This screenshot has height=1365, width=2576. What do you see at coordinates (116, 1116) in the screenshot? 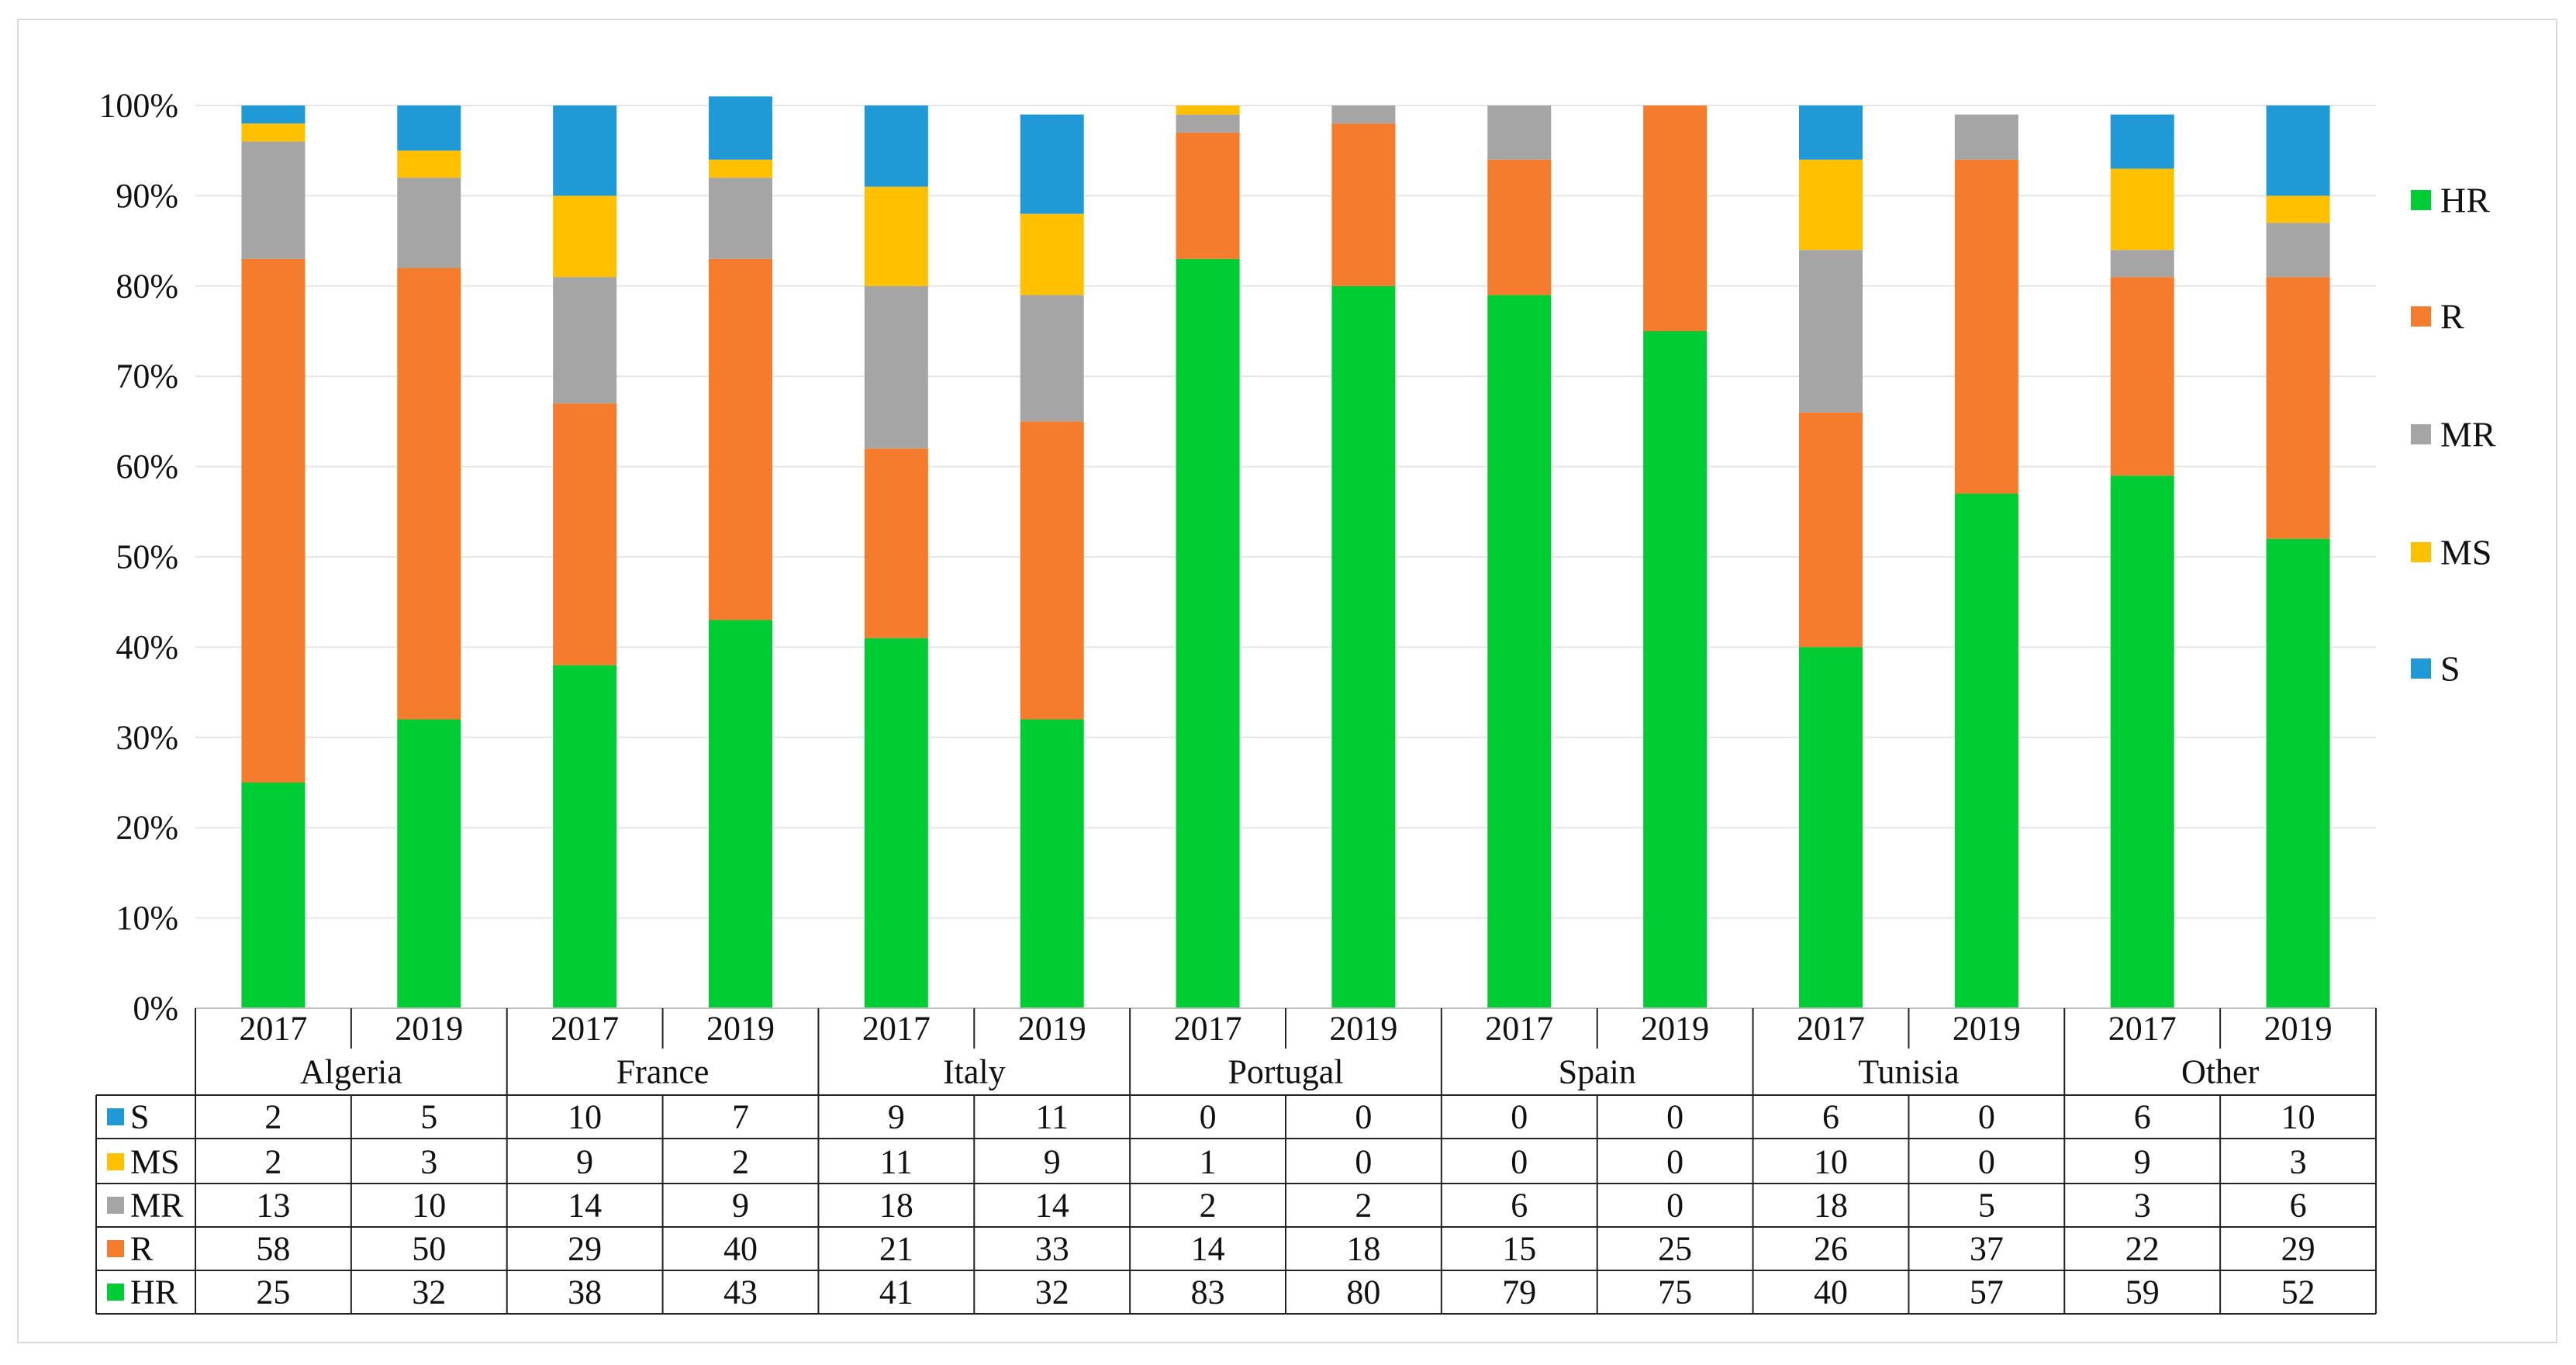
I see `table-legend-key-s` at bounding box center [116, 1116].